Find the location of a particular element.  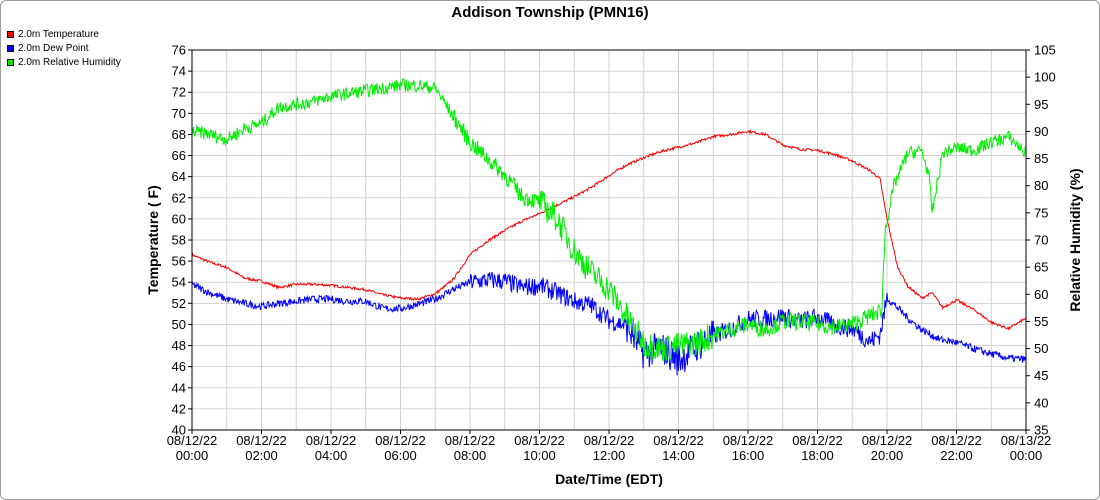

y-tick-label: 48 is located at coordinates (179, 345).